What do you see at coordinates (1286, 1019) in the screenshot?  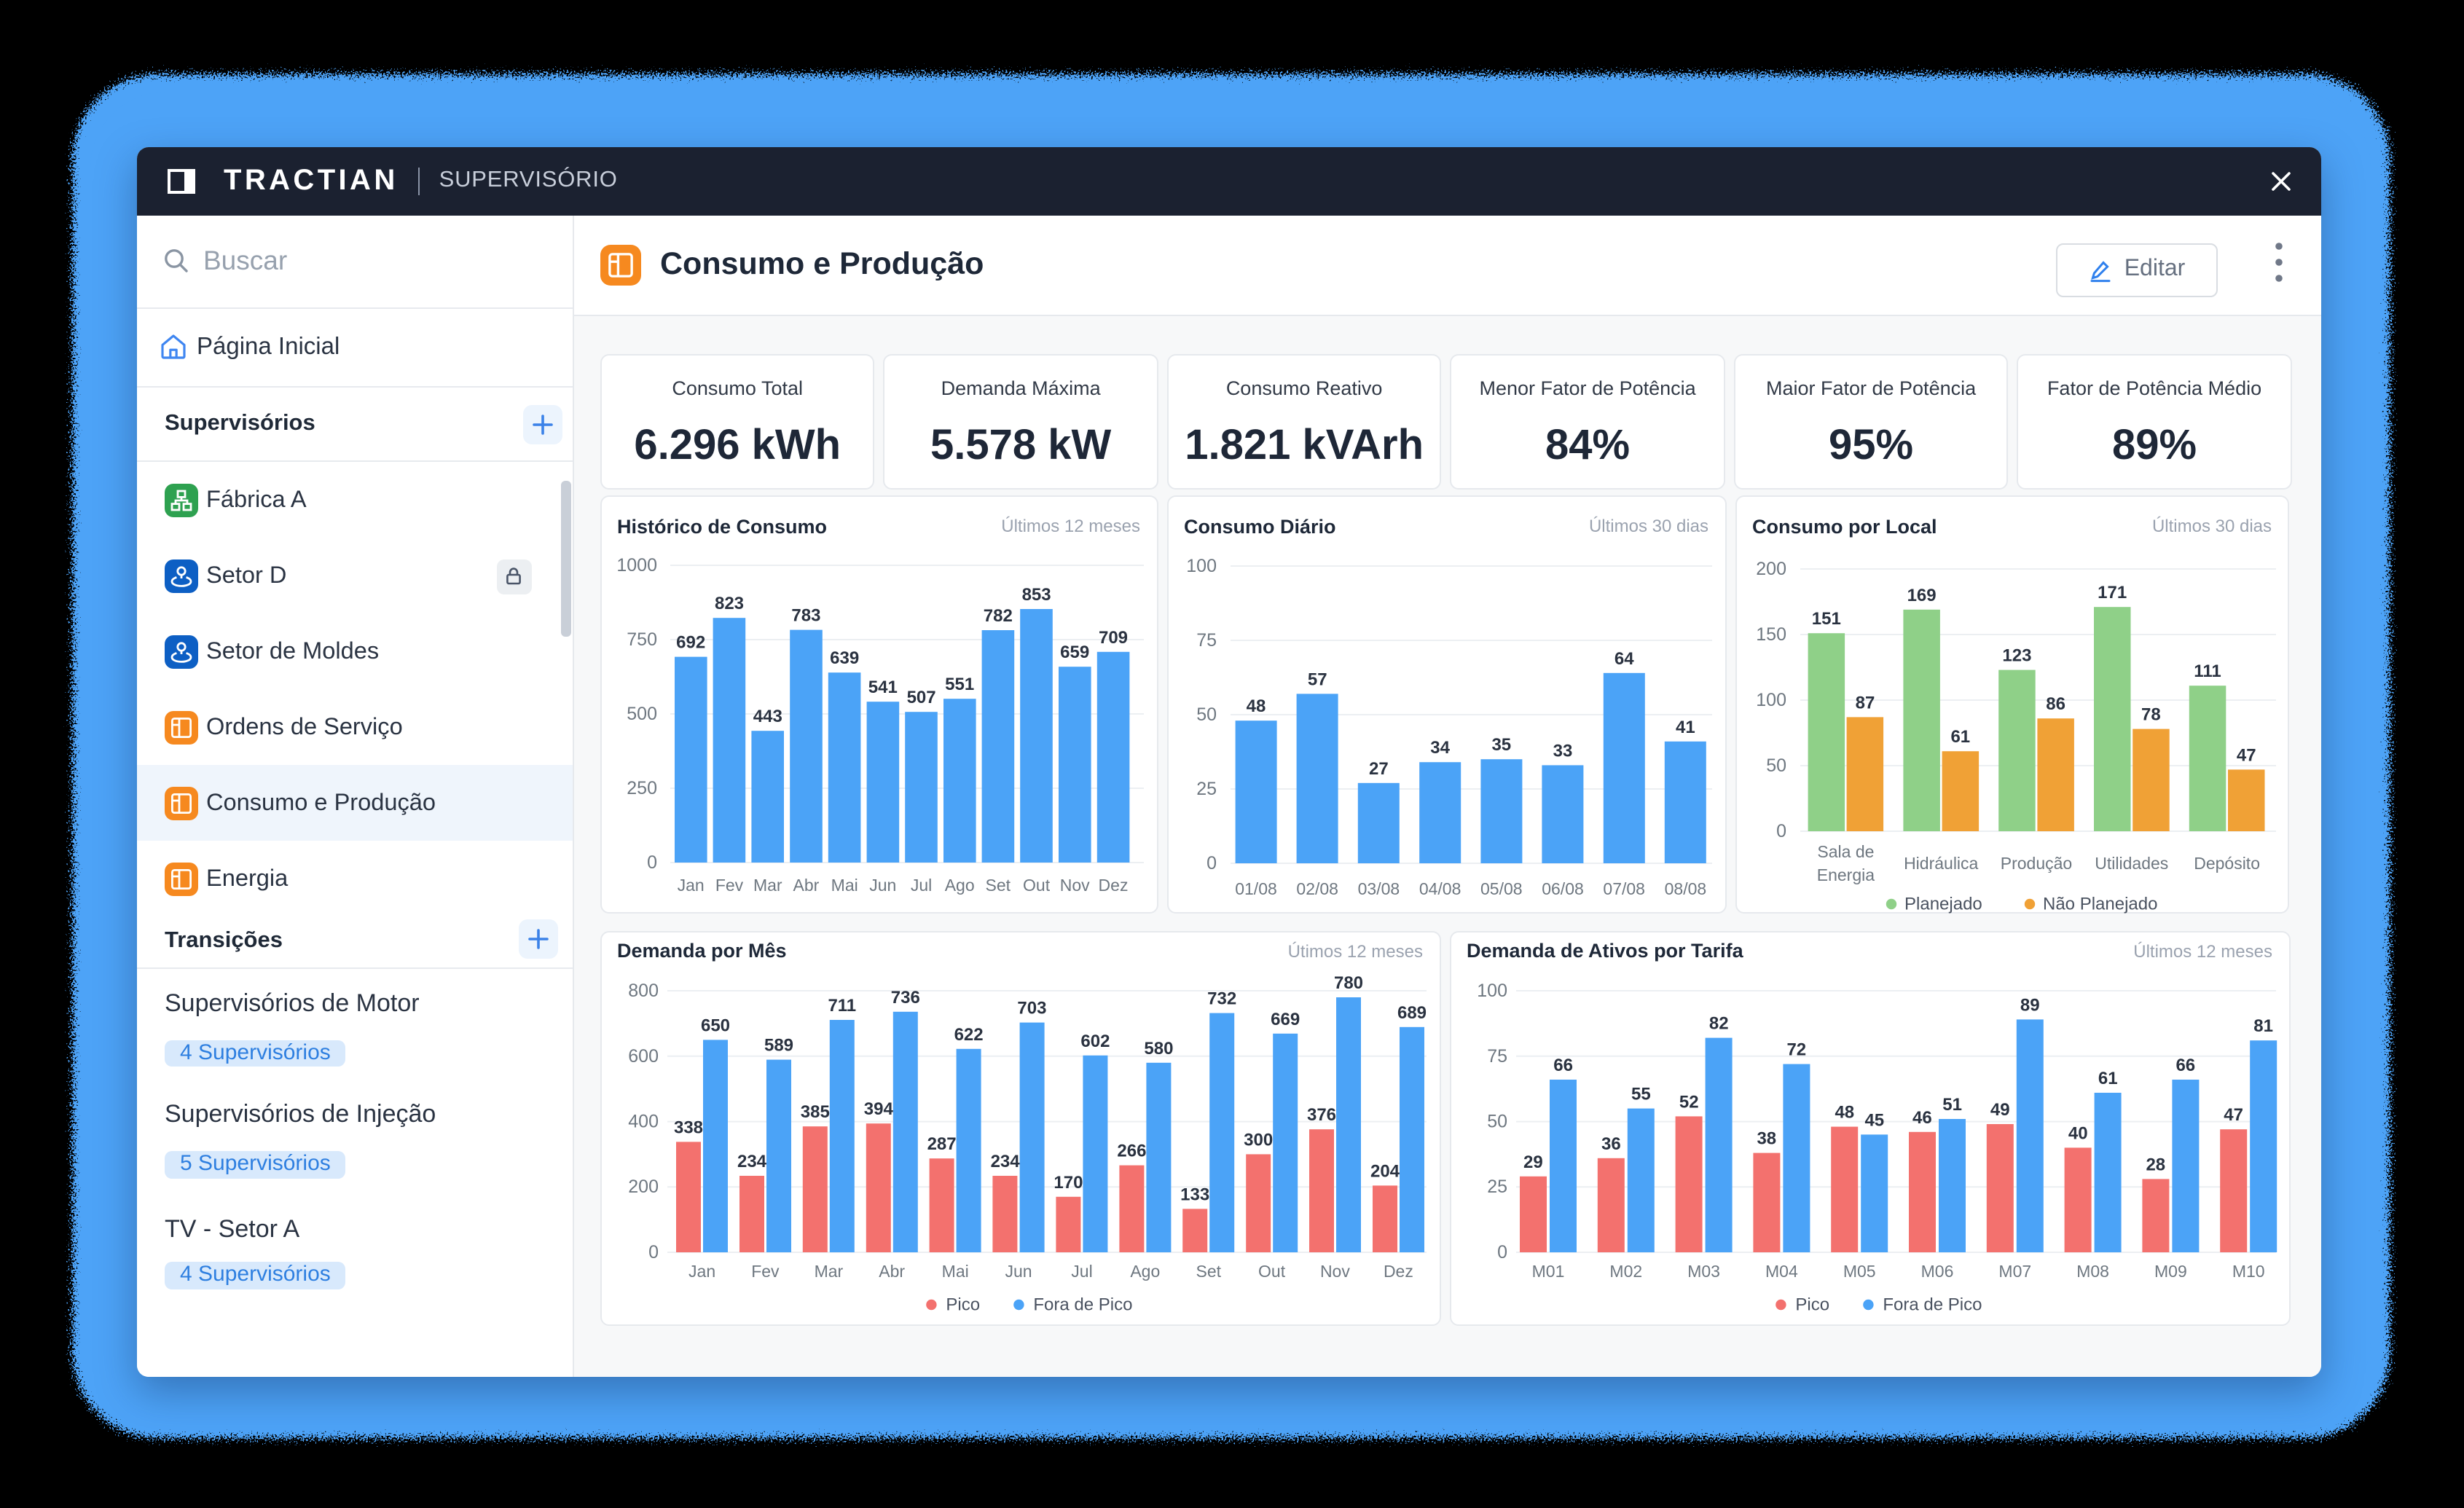 I see `svg-text: 669` at bounding box center [1286, 1019].